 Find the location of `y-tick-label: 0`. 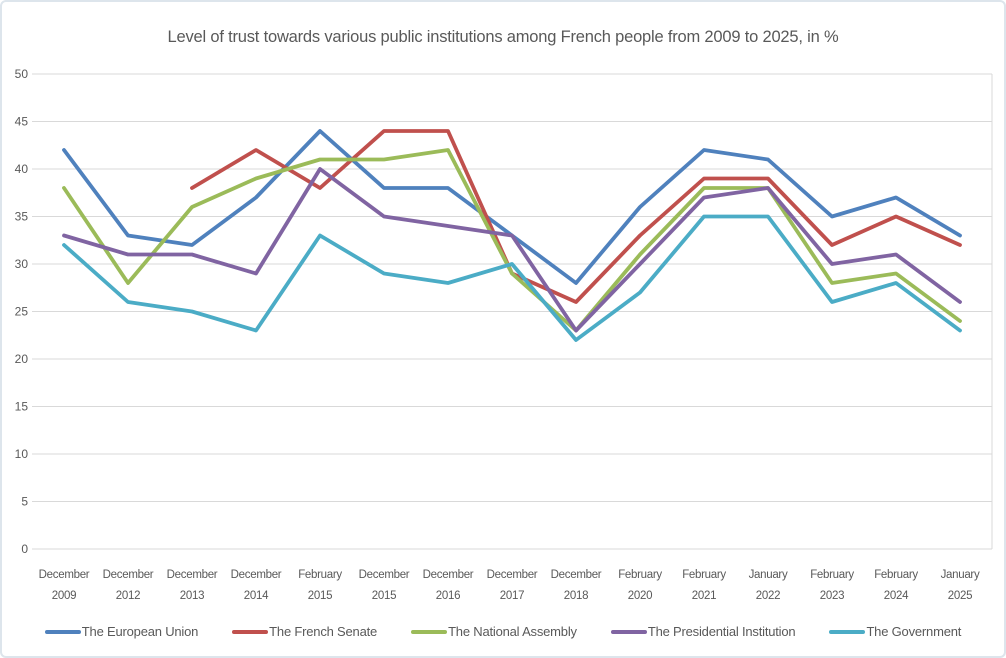

y-tick-label: 0 is located at coordinates (24, 549).